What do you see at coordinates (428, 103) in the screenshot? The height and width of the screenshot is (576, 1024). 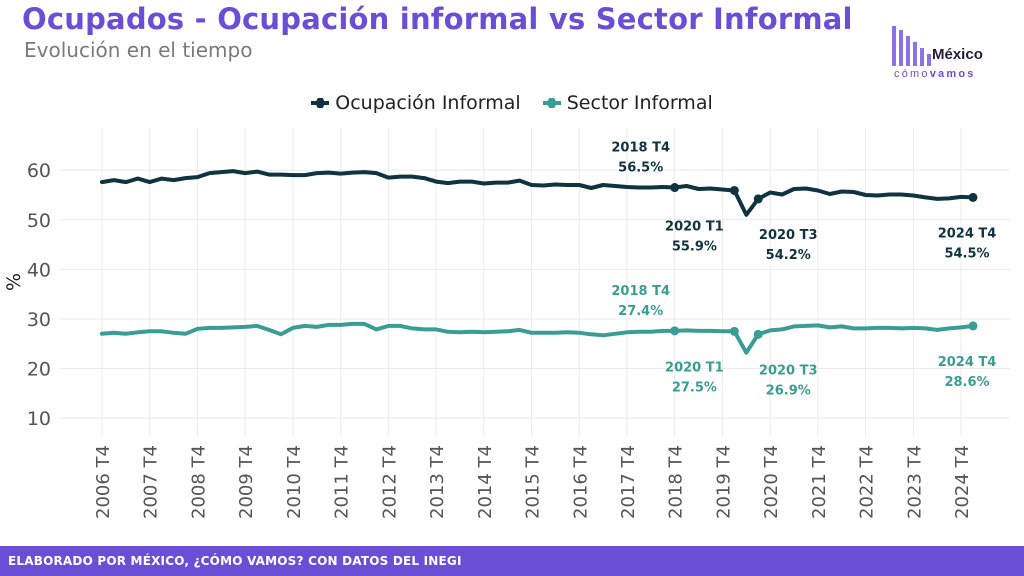 I see `legend-label-ocupacion: Ocupación Informal` at bounding box center [428, 103].